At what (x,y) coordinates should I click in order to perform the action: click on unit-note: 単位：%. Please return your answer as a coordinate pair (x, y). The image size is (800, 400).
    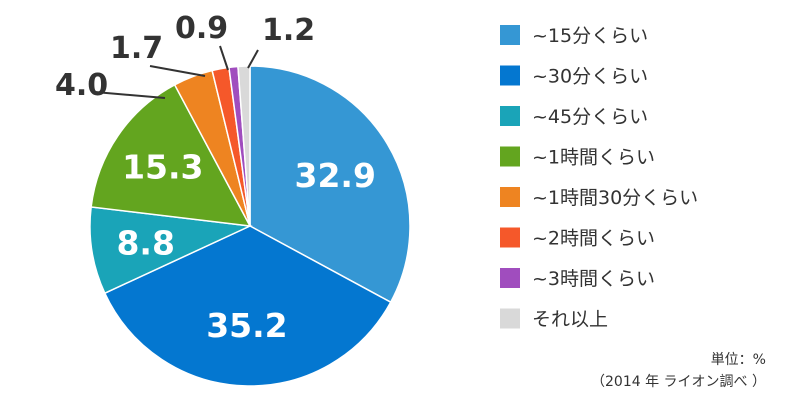
    Looking at the image, I should click on (738, 360).